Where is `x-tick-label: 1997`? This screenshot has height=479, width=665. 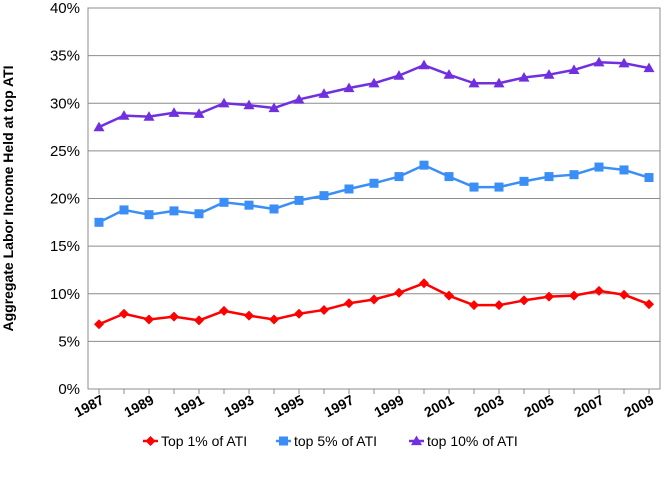 x-tick-label: 1997 is located at coordinates (338, 405).